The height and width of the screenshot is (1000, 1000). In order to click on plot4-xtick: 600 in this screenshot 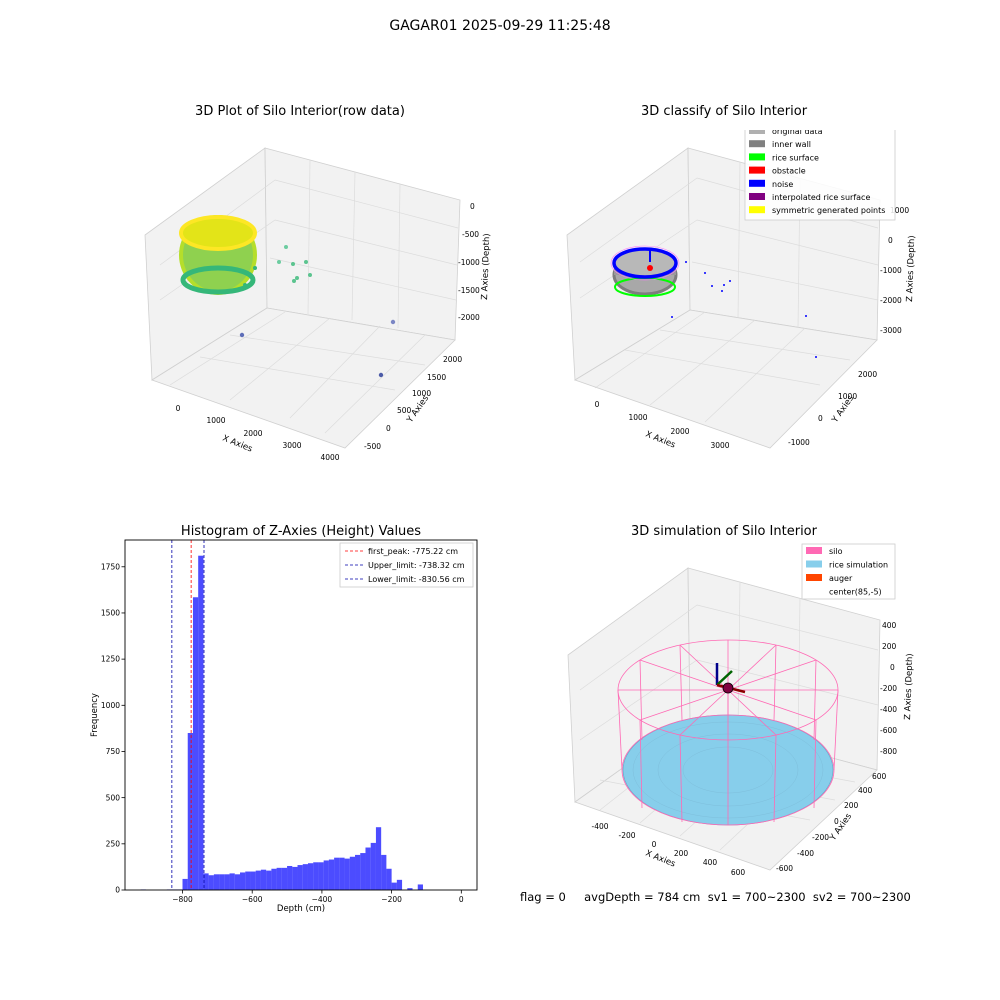, I will do `click(738, 872)`.